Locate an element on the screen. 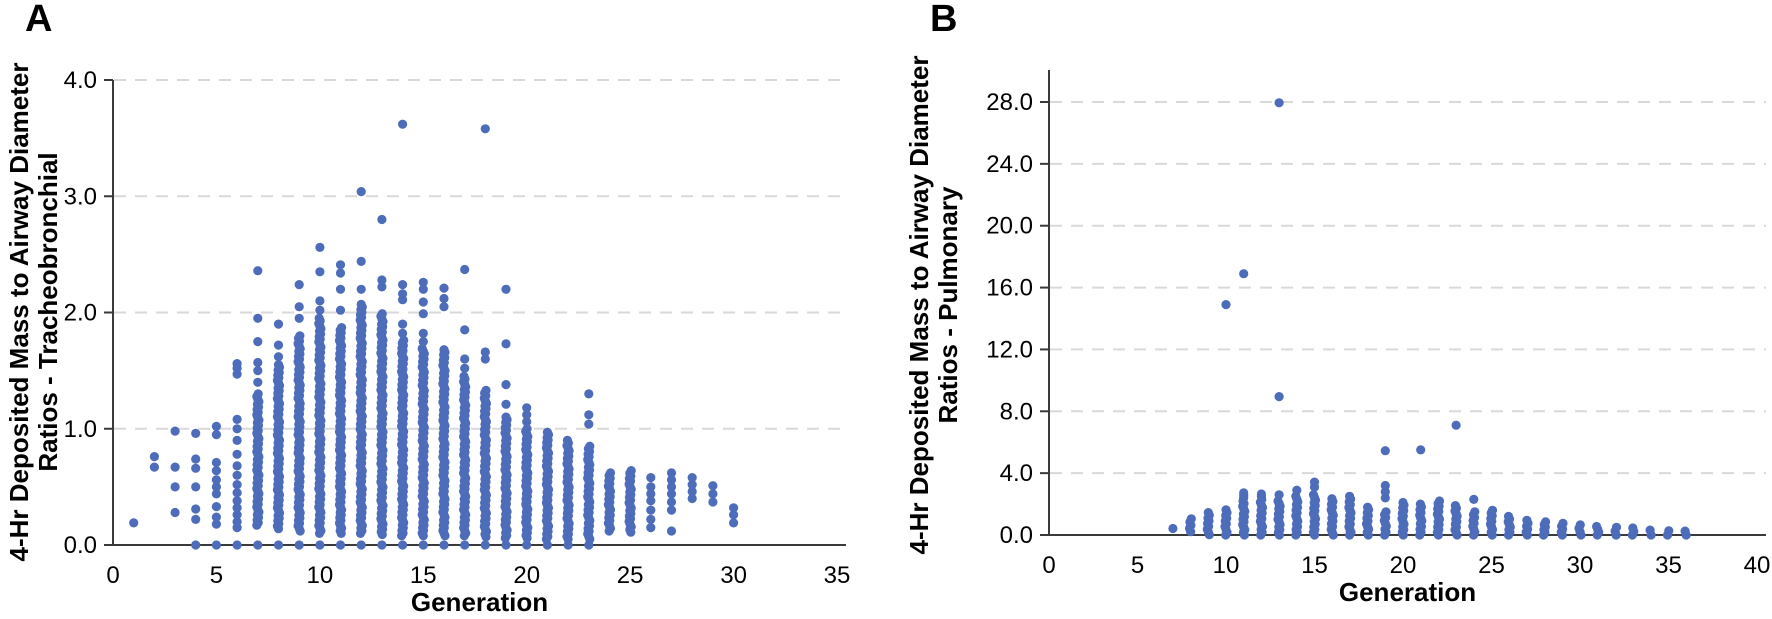 The image size is (1772, 619). x-tick-label: 25 is located at coordinates (630, 575).